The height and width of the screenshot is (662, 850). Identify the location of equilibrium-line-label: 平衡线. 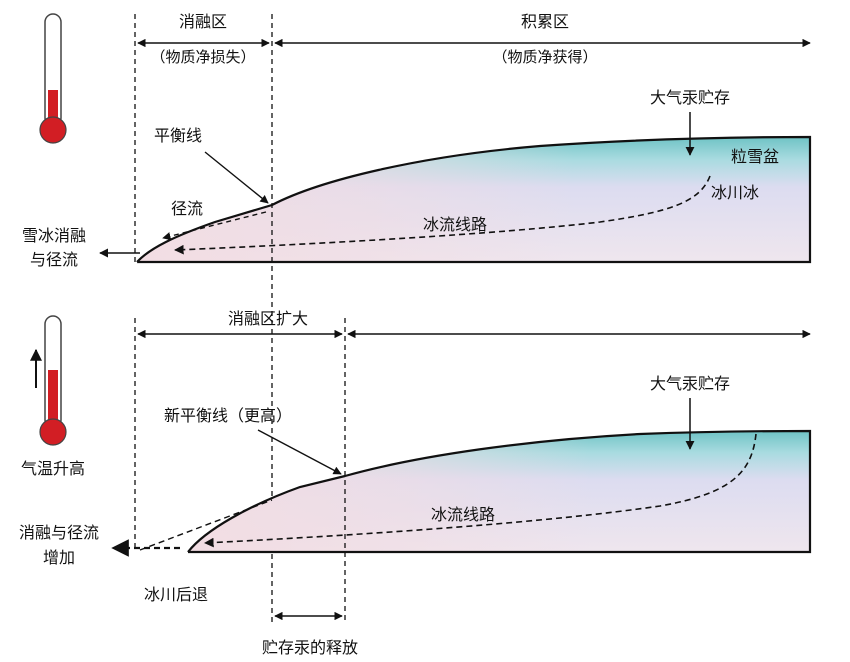
(178, 135).